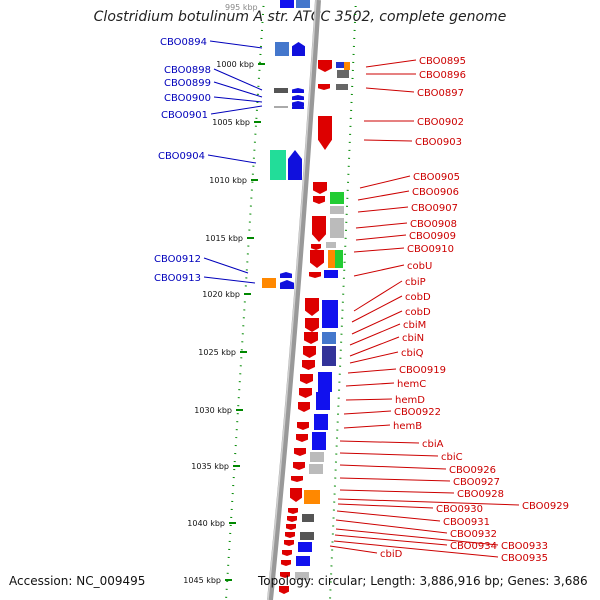 Image resolution: width=600 pixels, height=600 pixels. Describe the element at coordinates (224, 238) in the screenshot. I see `scale-tick-label: 1015 kbp` at that location.